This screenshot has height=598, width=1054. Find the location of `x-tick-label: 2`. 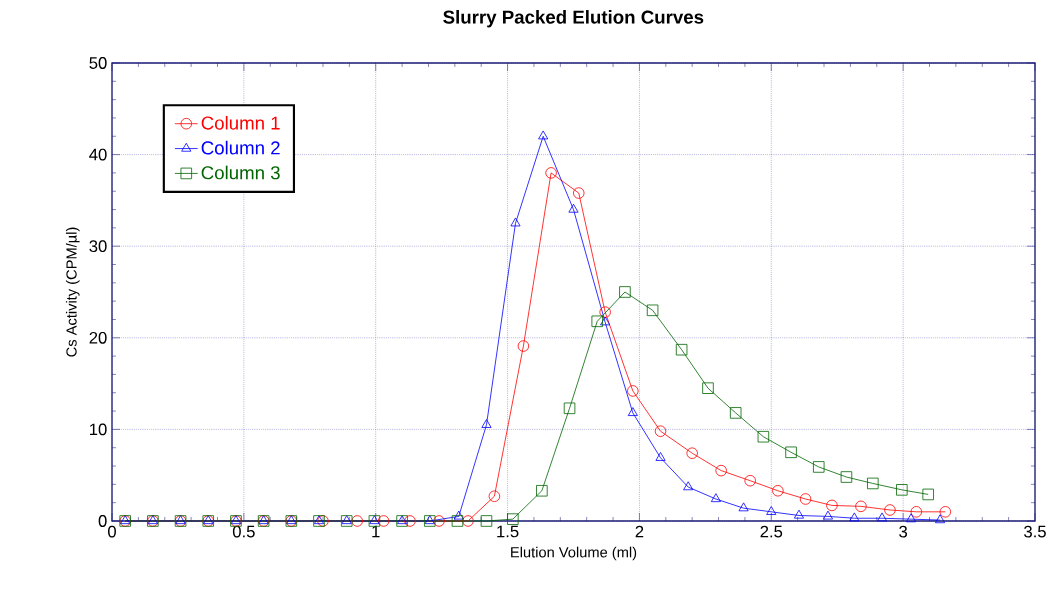

x-tick-label: 2 is located at coordinates (639, 531).